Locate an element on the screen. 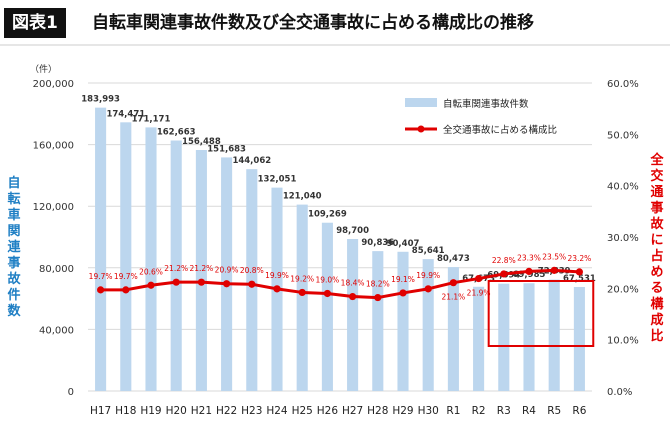  legend-line-marker is located at coordinates (421, 129).